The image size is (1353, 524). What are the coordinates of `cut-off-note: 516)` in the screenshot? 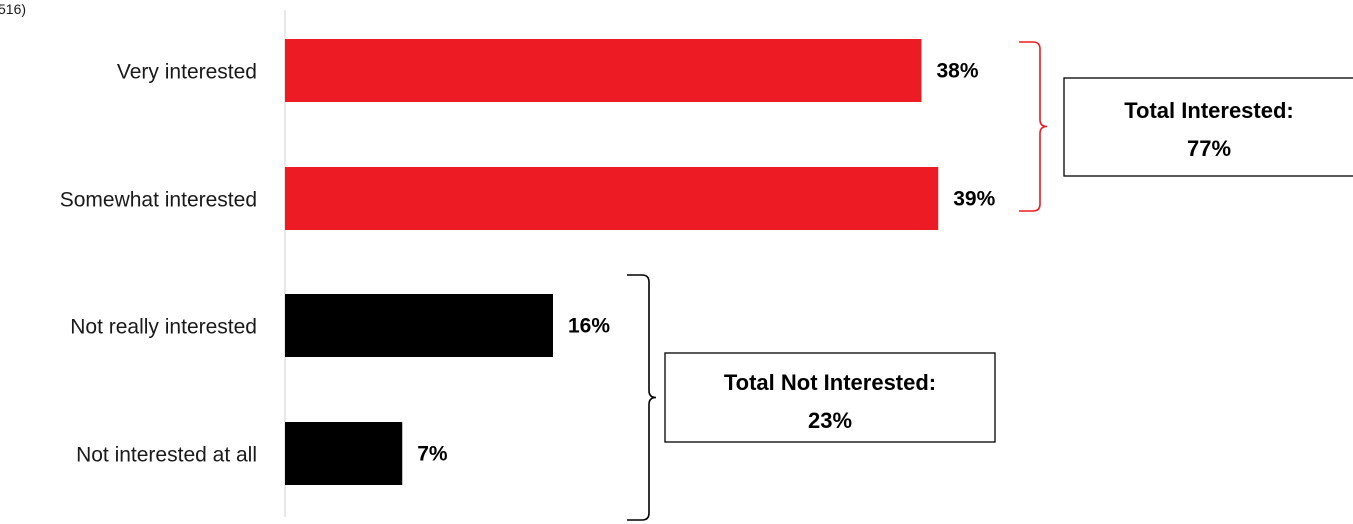 It's located at (13, 9).